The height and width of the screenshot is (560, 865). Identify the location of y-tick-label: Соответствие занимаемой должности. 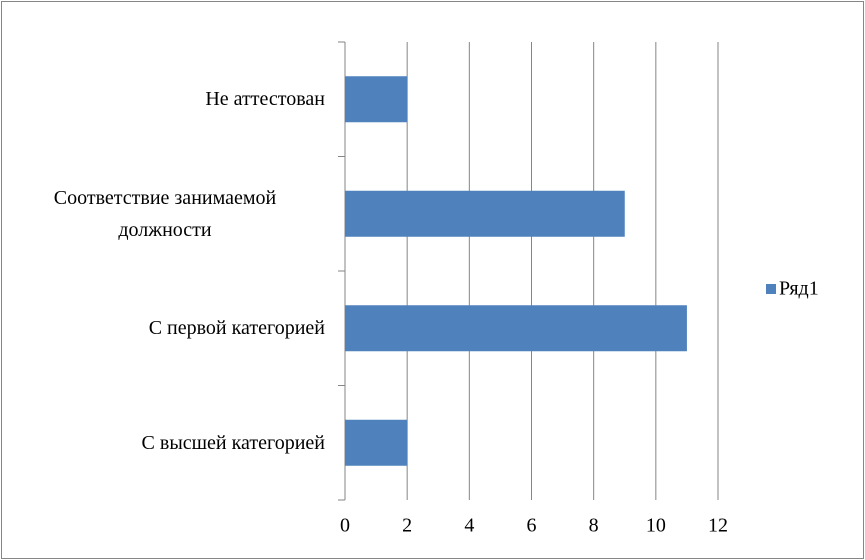
(165, 213).